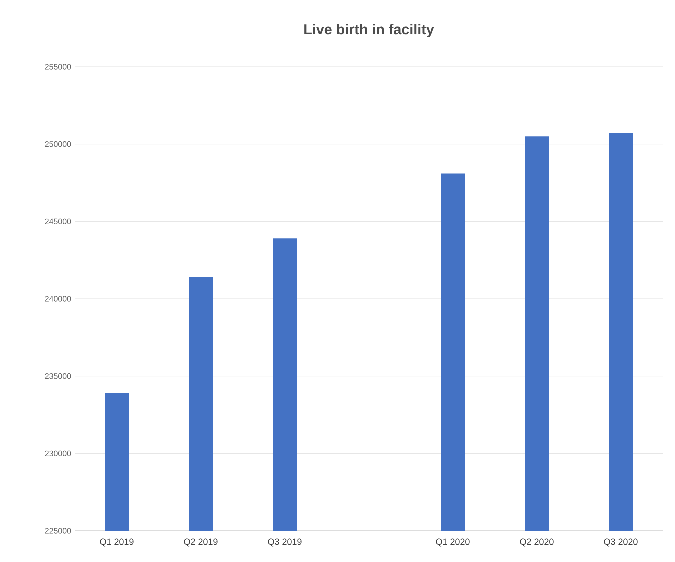 Image resolution: width=675 pixels, height=562 pixels. What do you see at coordinates (537, 542) in the screenshot?
I see `x-tick-label: Q2 2020` at bounding box center [537, 542].